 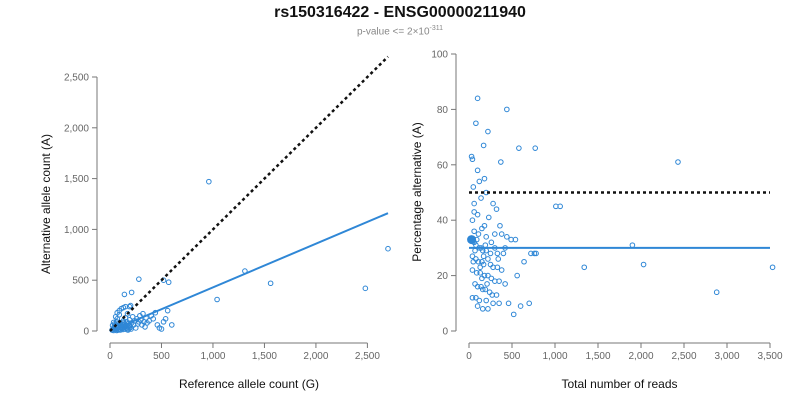 I want to click on y-tick-label: 2,000, so click(x=76, y=128).